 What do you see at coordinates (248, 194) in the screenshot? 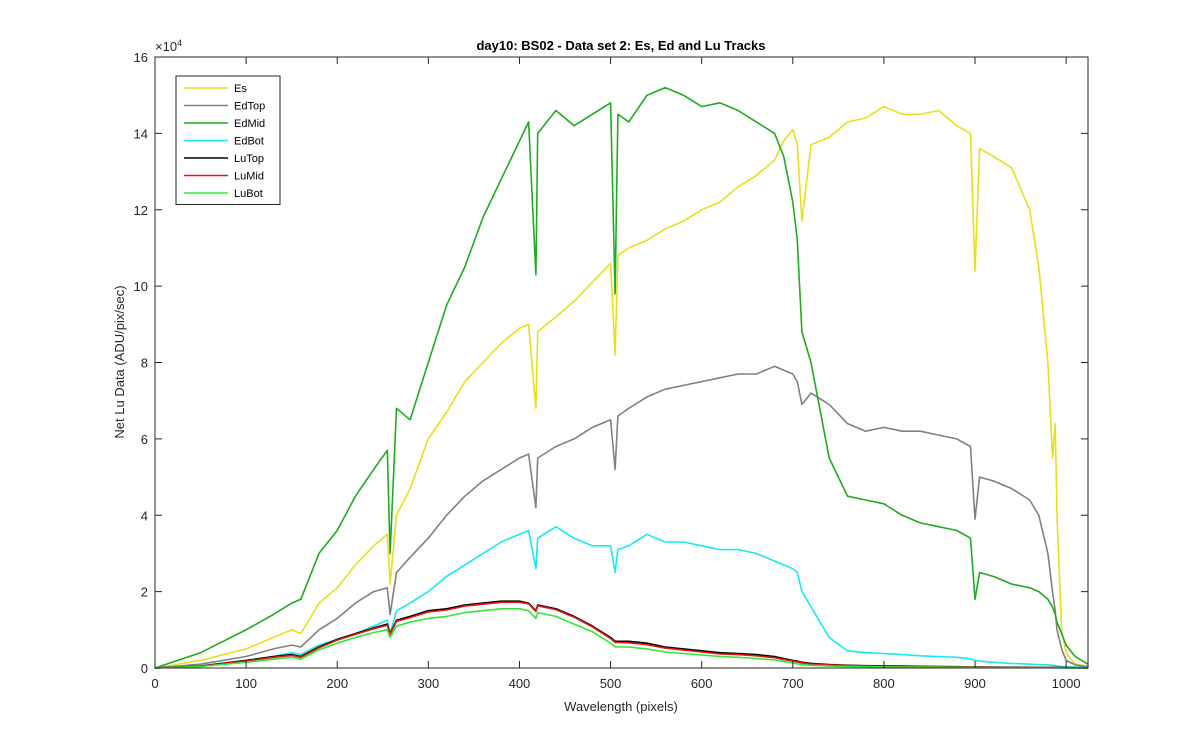
I see `legend-label: LuBot` at bounding box center [248, 194].